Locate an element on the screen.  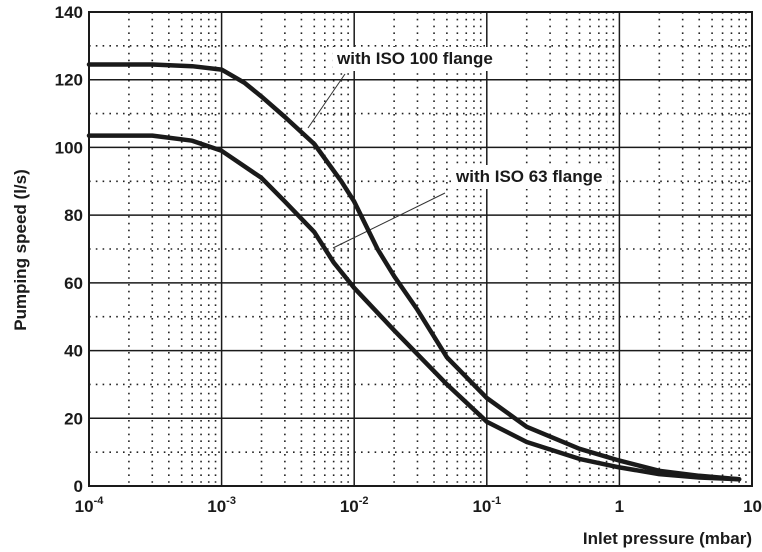
y-axis-label: Pumping speed (l/s) is located at coordinates (20, 250).